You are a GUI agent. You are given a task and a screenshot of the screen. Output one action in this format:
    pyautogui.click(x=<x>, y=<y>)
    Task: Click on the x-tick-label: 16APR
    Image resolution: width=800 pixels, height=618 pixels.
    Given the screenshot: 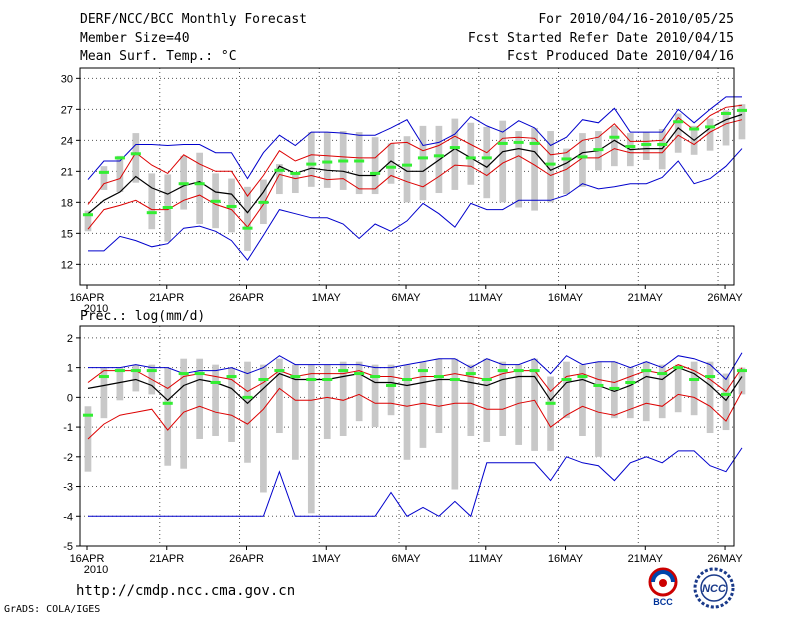 What is the action you would take?
    pyautogui.click(x=87, y=298)
    